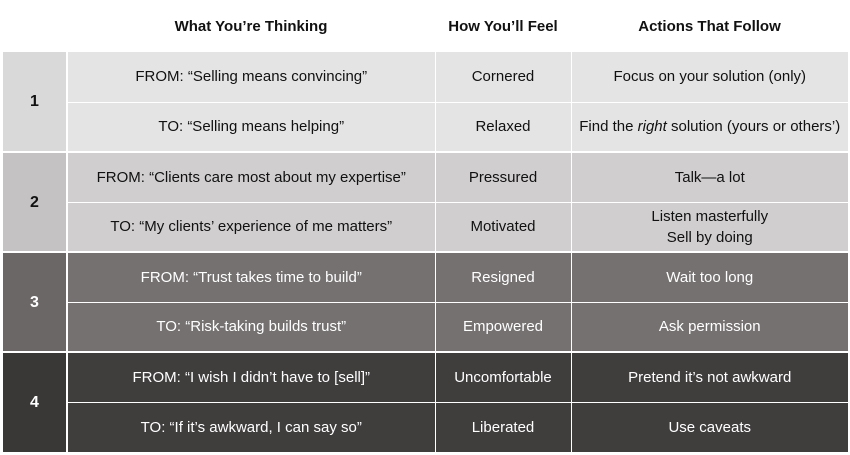  I want to click on feel-cell: Resigned, so click(503, 277).